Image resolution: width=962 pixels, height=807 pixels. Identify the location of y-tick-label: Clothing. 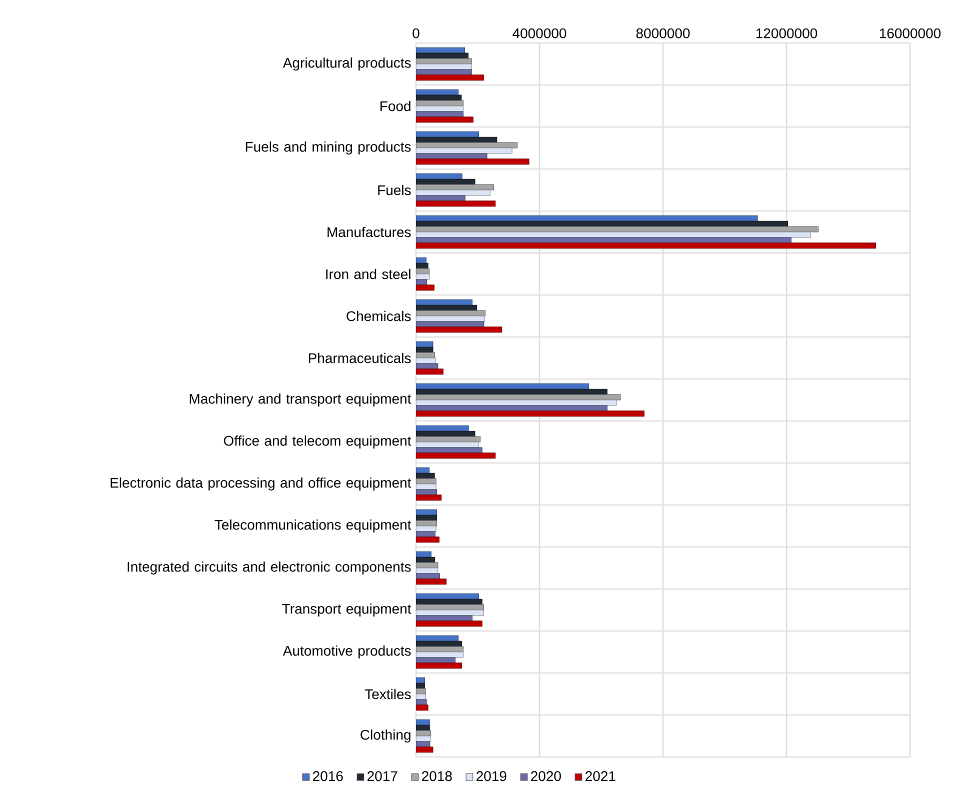
(385, 736).